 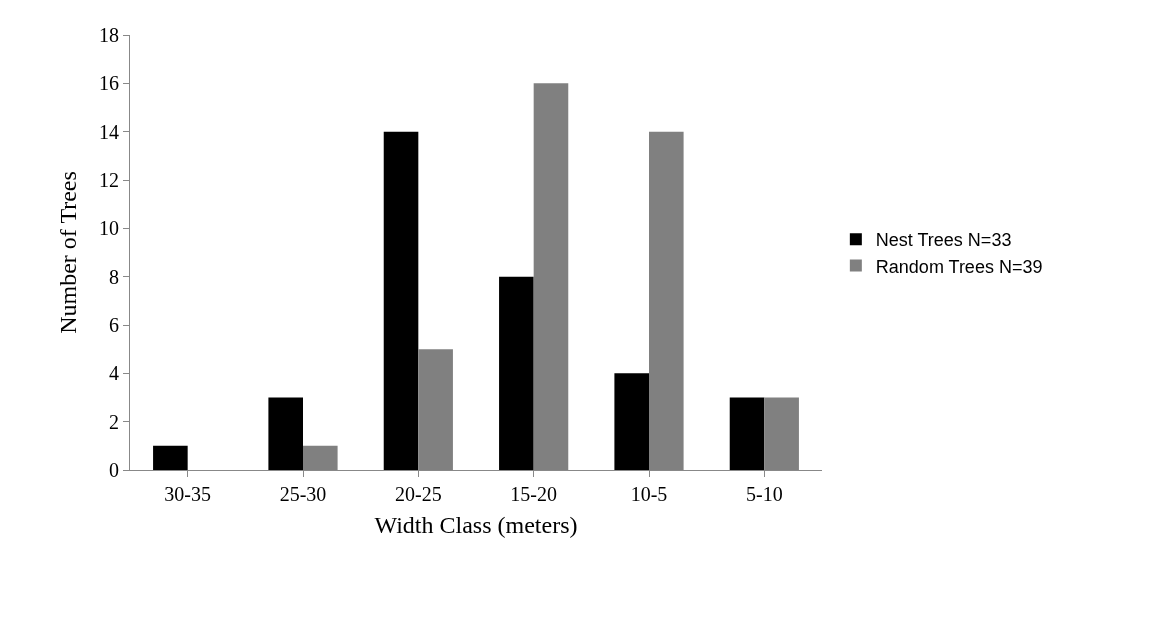 What do you see at coordinates (114, 373) in the screenshot?
I see `y-tick-label: 4` at bounding box center [114, 373].